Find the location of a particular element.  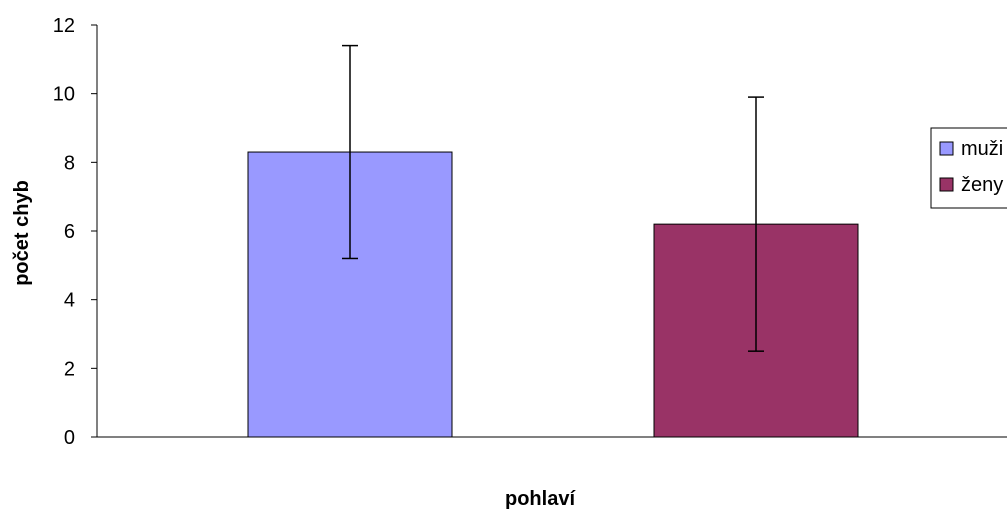

y-tick-label: 4 is located at coordinates (69, 301).